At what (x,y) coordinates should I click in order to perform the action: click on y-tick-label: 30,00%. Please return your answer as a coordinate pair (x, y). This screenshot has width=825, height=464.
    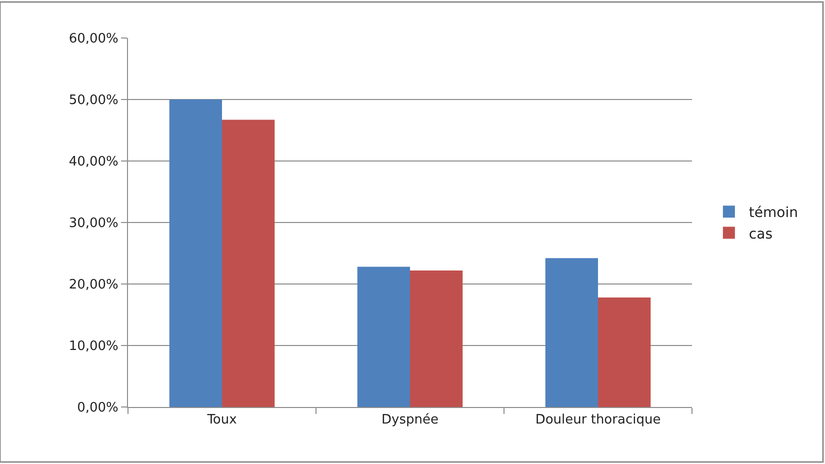
    Looking at the image, I should click on (93, 224).